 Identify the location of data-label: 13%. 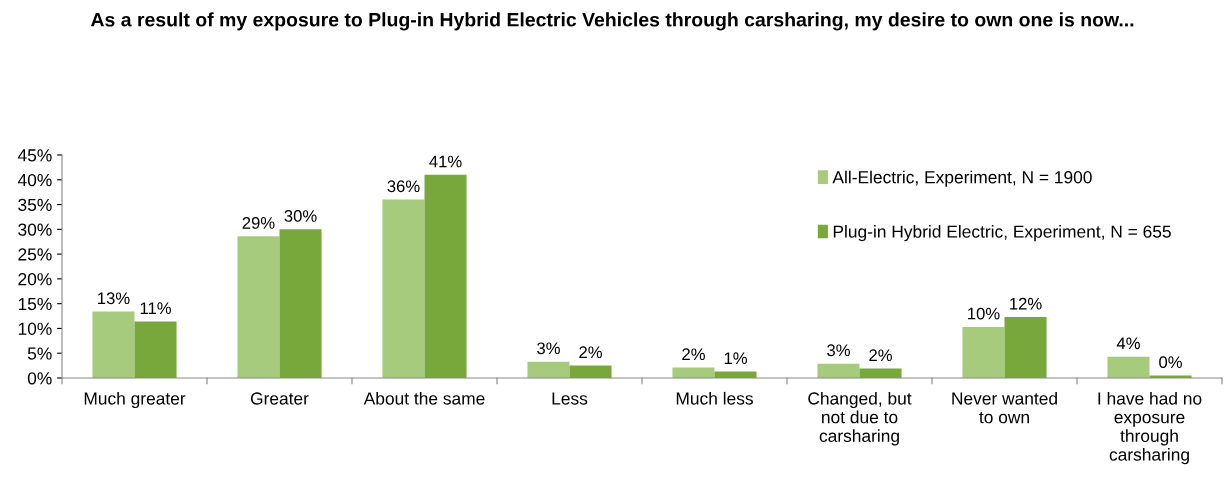
(114, 298).